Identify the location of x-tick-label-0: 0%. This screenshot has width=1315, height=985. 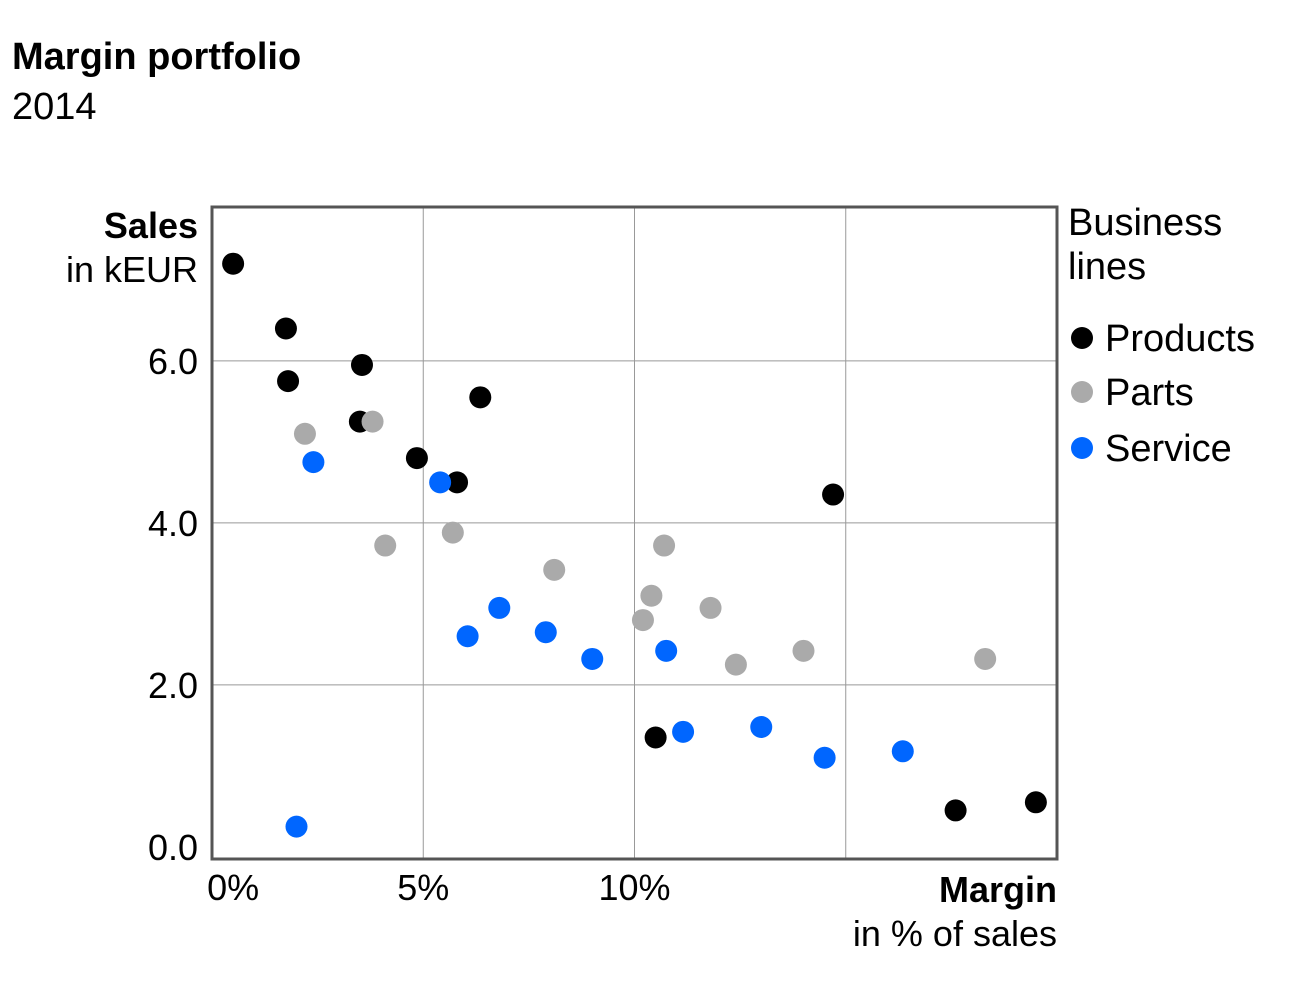
(233, 887).